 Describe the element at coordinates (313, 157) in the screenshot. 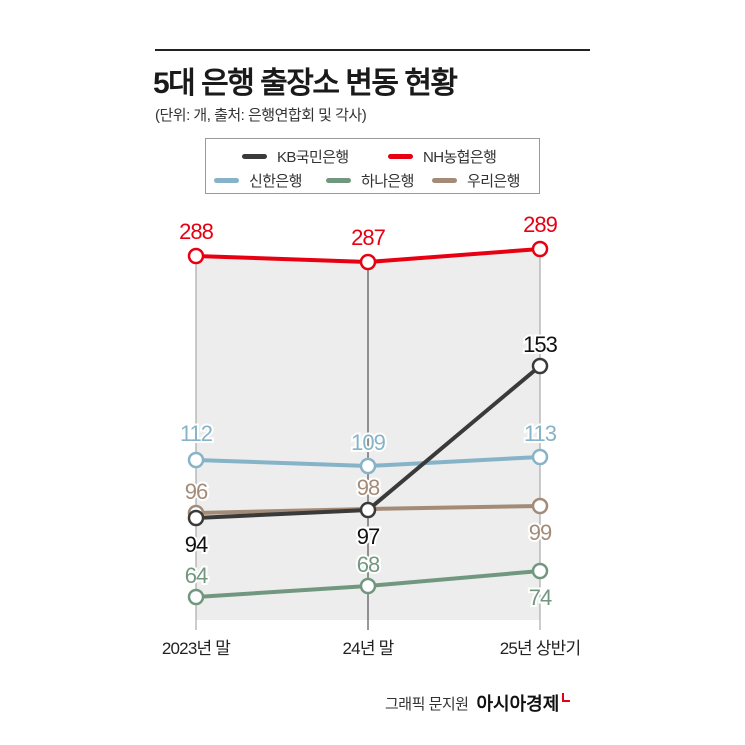

I see `legend-label: KB국민은행` at that location.